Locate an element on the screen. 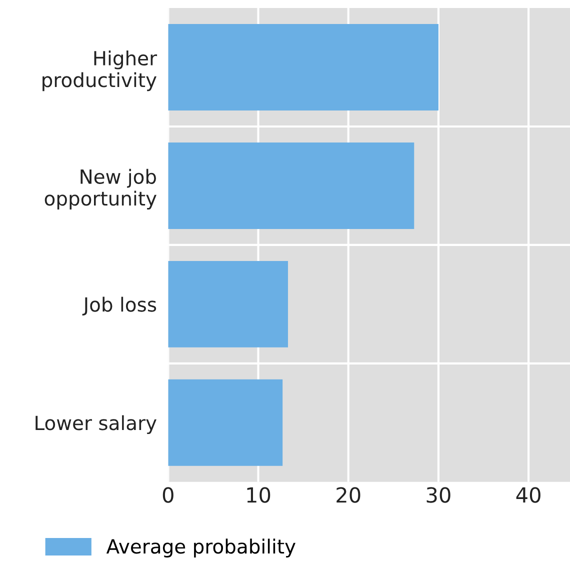 The width and height of the screenshot is (570, 575). y-tick-label: Lower salary is located at coordinates (96, 424).